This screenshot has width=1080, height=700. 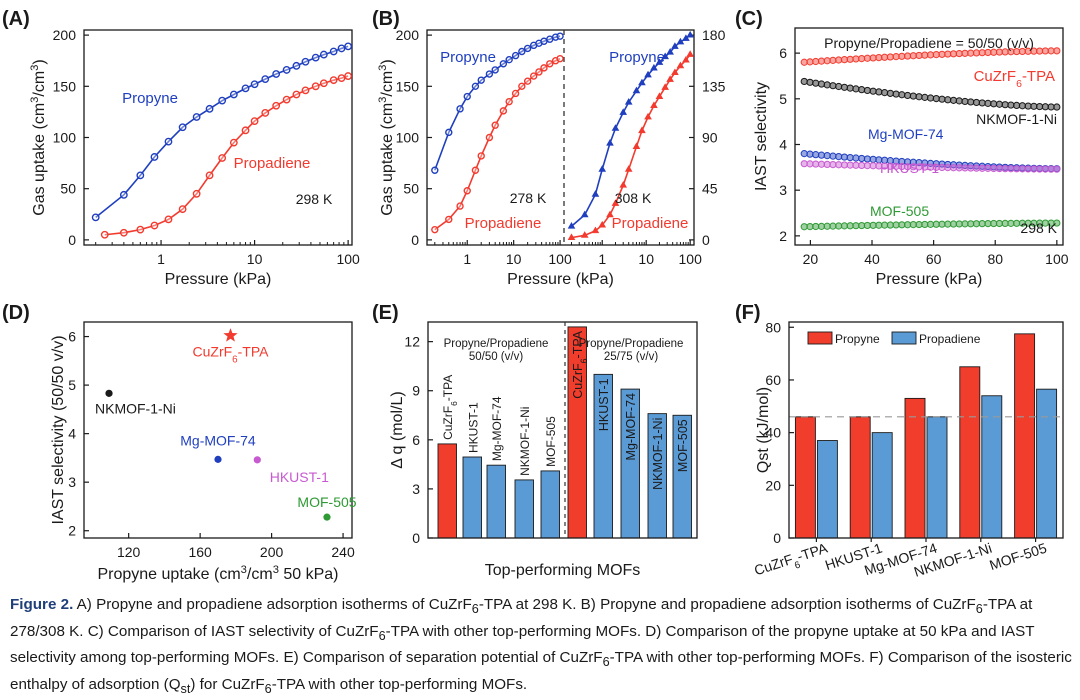 What do you see at coordinates (714, 86) in the screenshot?
I see `panel-b-yr-tick-label: 135` at bounding box center [714, 86].